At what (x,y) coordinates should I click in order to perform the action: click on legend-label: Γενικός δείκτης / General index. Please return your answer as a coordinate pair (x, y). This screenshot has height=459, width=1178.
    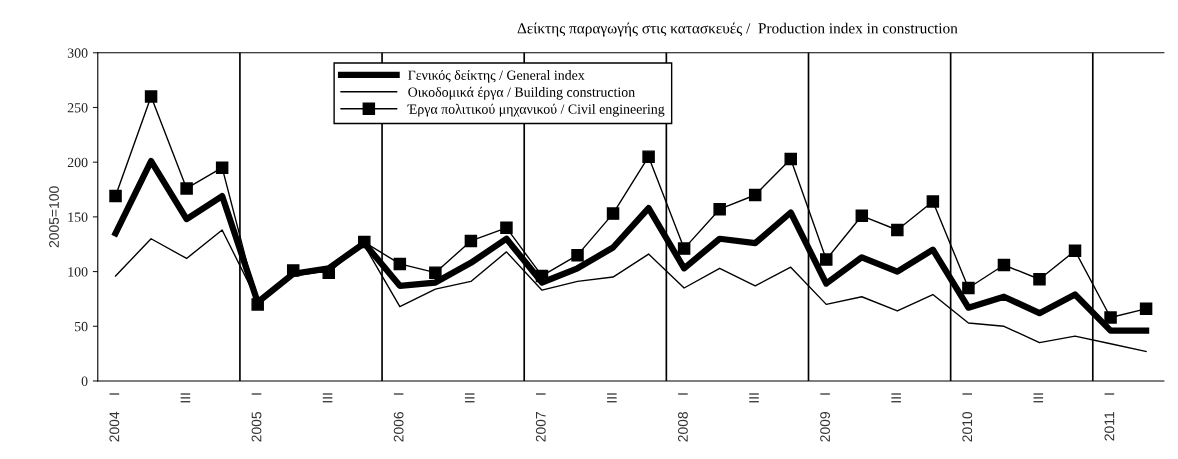
    Looking at the image, I should click on (496, 76).